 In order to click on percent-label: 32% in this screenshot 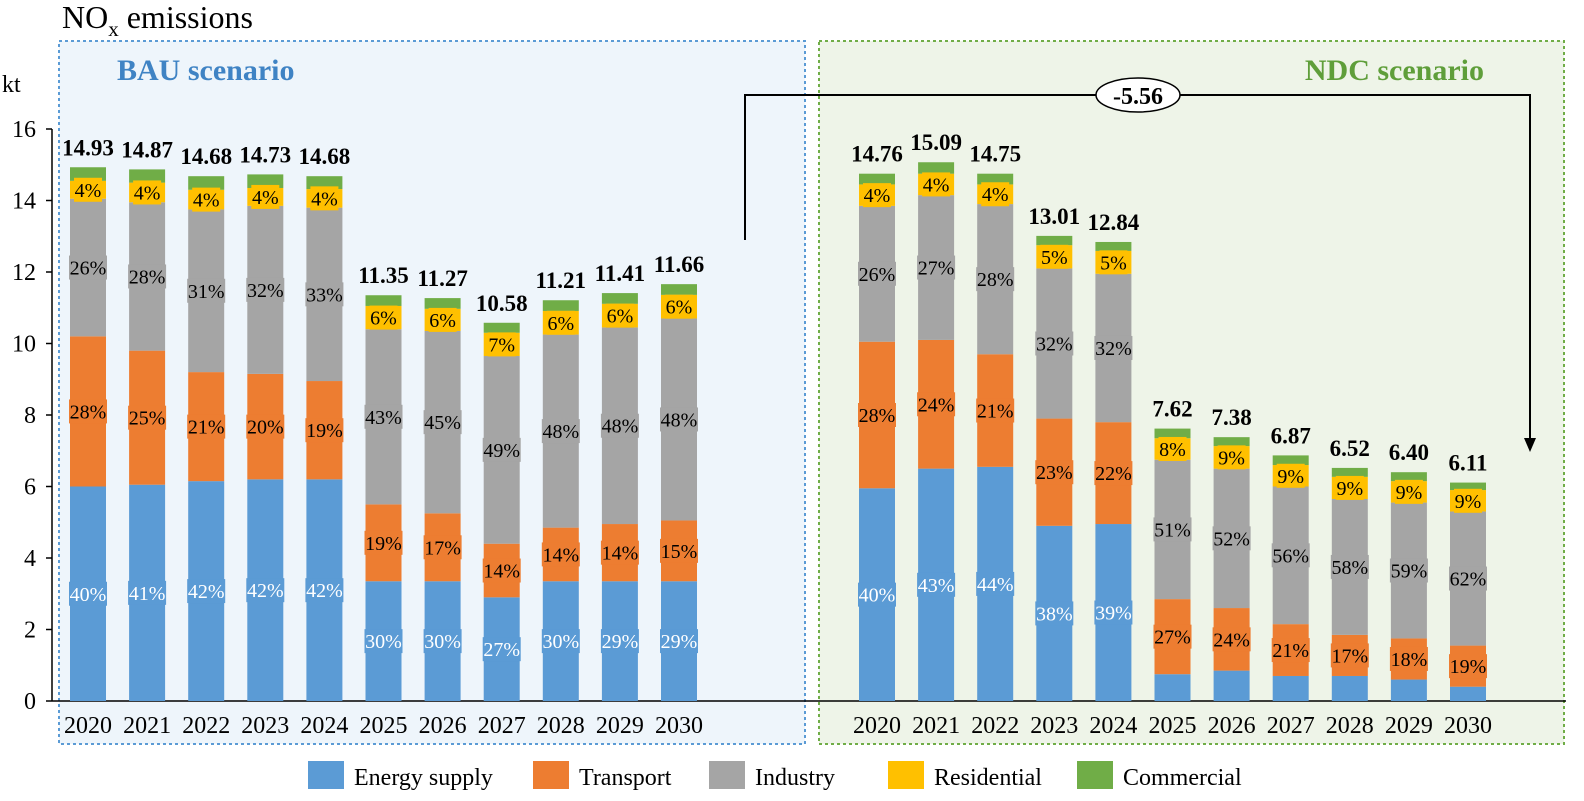, I will do `click(1113, 349)`.